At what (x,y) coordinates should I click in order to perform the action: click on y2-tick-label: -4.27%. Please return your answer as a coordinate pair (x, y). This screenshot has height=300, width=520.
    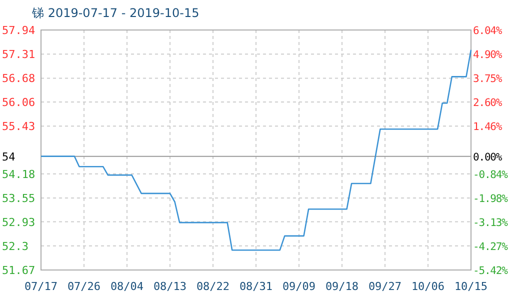
    Looking at the image, I should click on (491, 246).